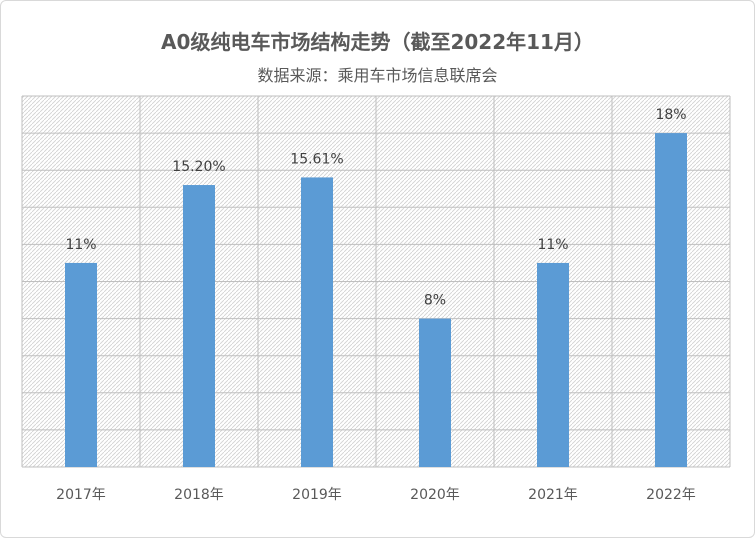  What do you see at coordinates (199, 495) in the screenshot?
I see `x-tick-label-1: 2018年` at bounding box center [199, 495].